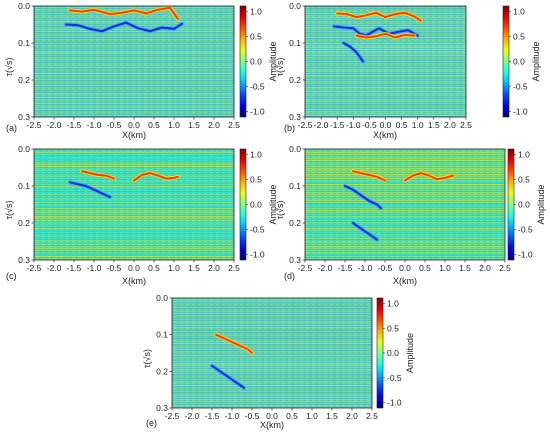  I want to click on plot-background, so click(385, 61).